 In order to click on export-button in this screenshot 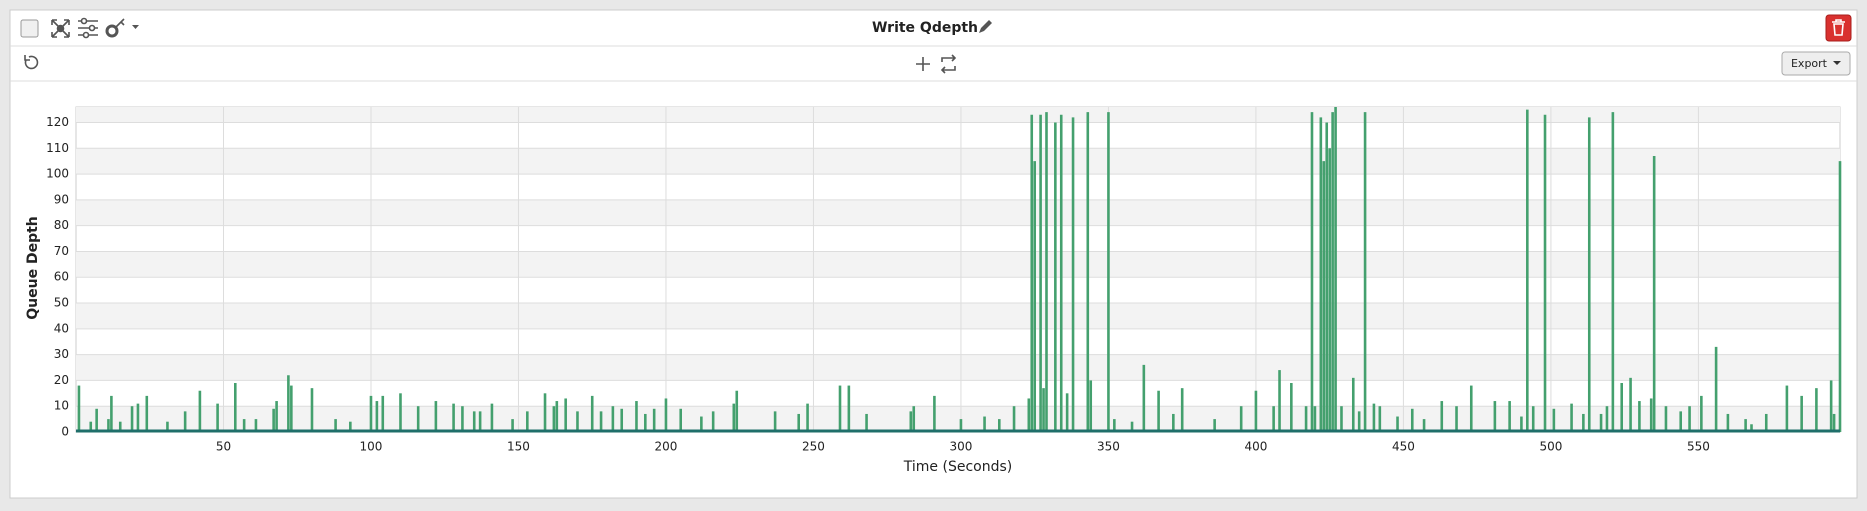, I will do `click(1816, 63)`.